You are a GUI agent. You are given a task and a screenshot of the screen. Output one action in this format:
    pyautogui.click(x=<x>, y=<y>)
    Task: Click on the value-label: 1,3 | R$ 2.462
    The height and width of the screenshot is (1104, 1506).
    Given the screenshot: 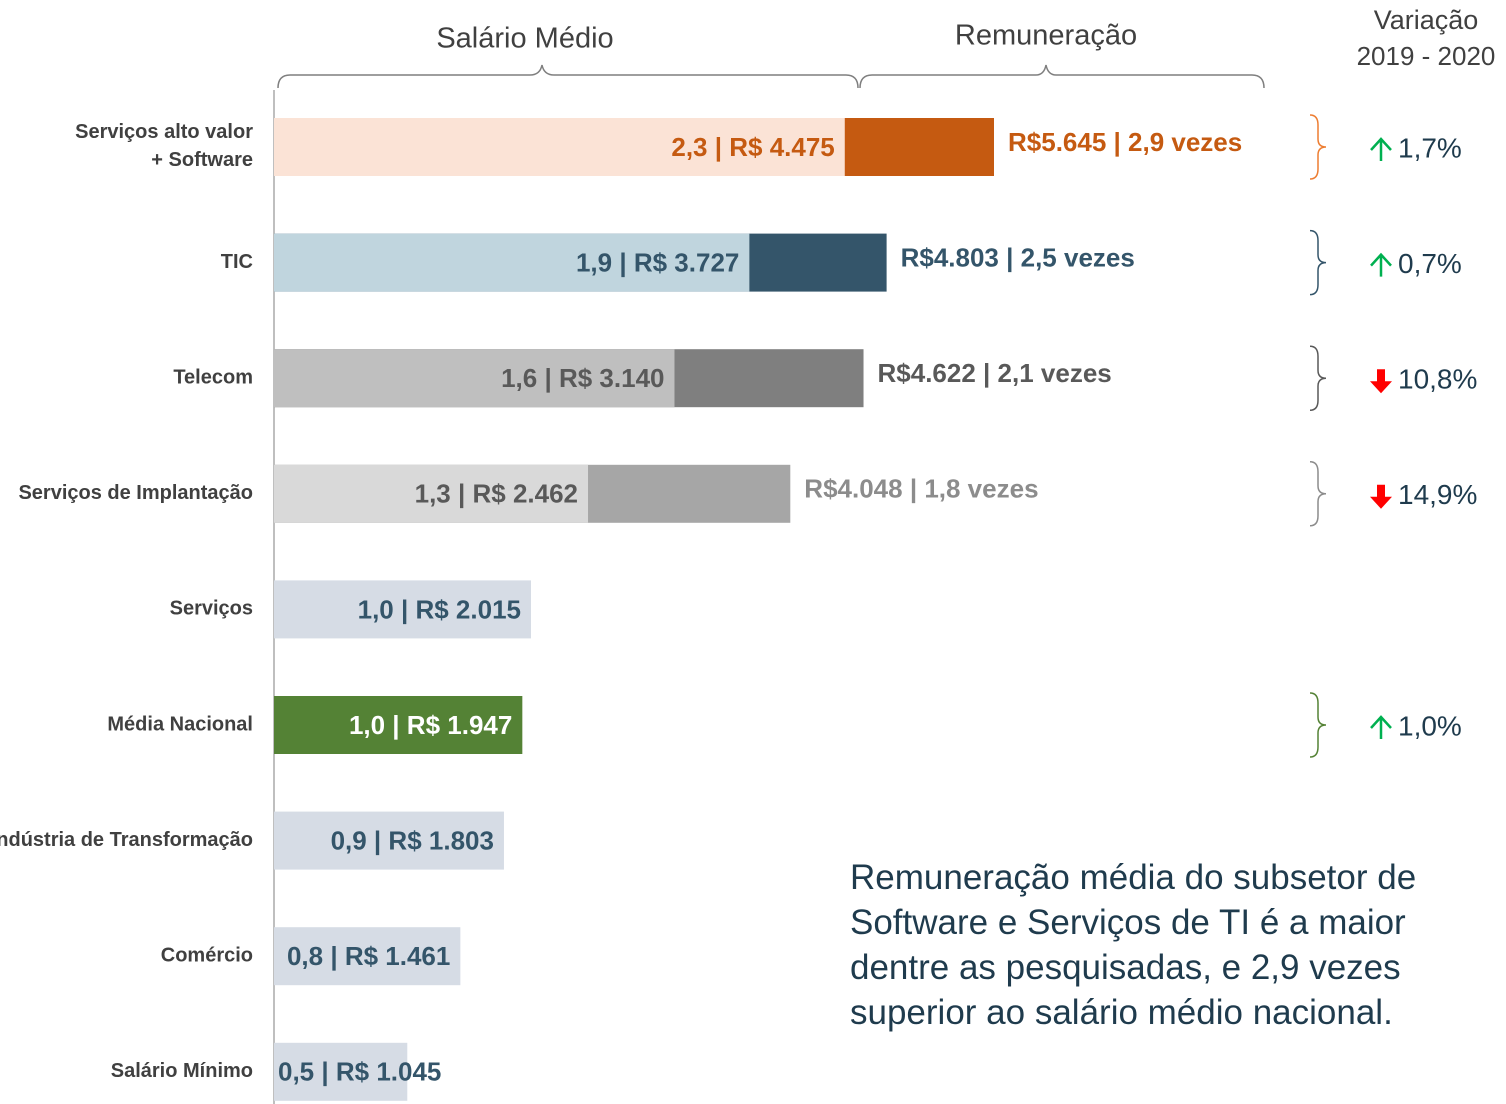 What is the action you would take?
    pyautogui.click(x=496, y=494)
    